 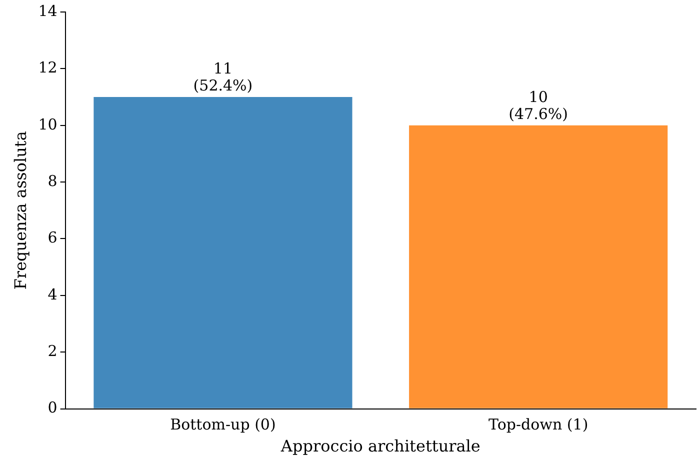 What do you see at coordinates (380, 446) in the screenshot?
I see `x-axis-title: Approccio architetturale` at bounding box center [380, 446].